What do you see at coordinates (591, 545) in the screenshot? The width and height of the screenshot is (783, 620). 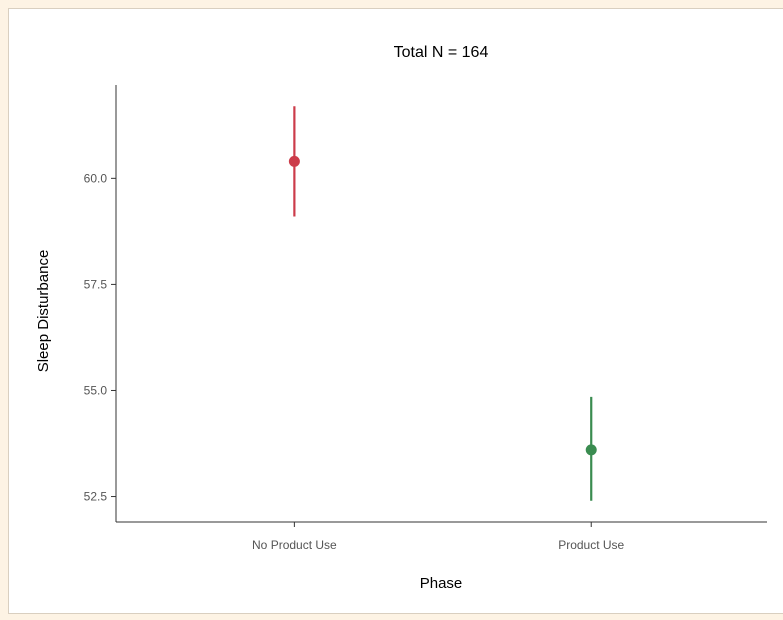 I see `x-tick-label: Product Use` at bounding box center [591, 545].